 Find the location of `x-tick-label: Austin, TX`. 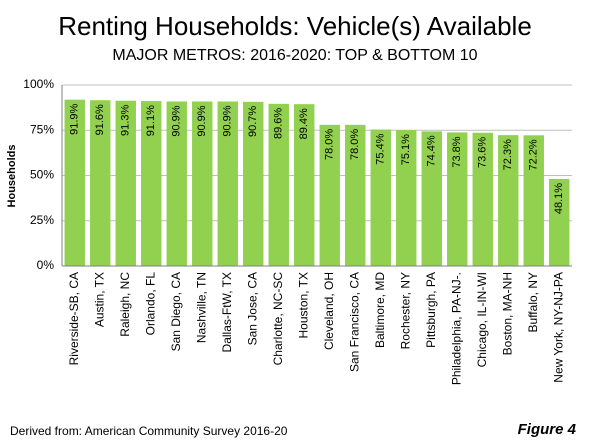

x-tick-label: Austin, TX is located at coordinates (99, 299).